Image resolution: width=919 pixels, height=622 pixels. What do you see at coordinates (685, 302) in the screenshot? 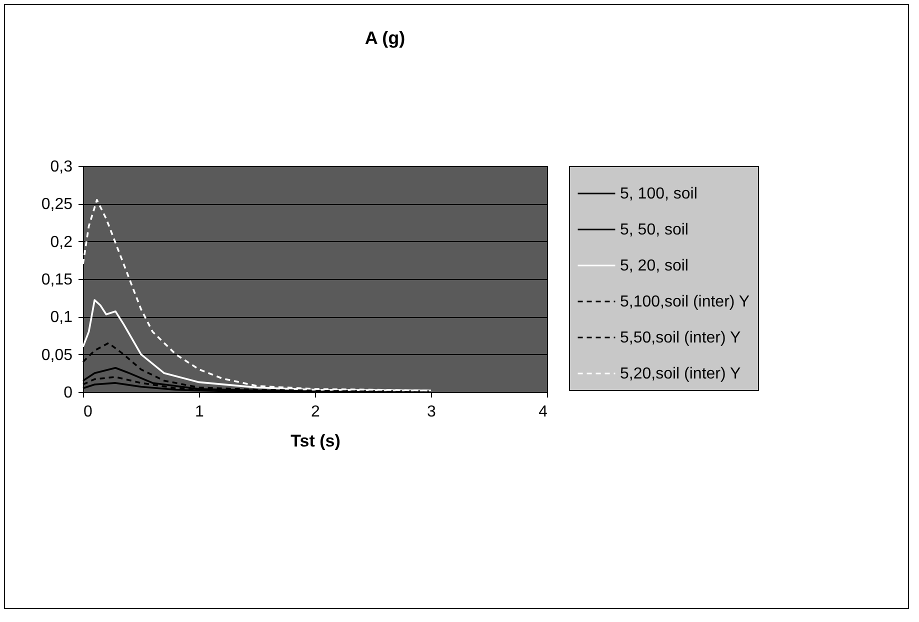
I see `legend-label: 5,100,soil (inter) Y` at bounding box center [685, 302].